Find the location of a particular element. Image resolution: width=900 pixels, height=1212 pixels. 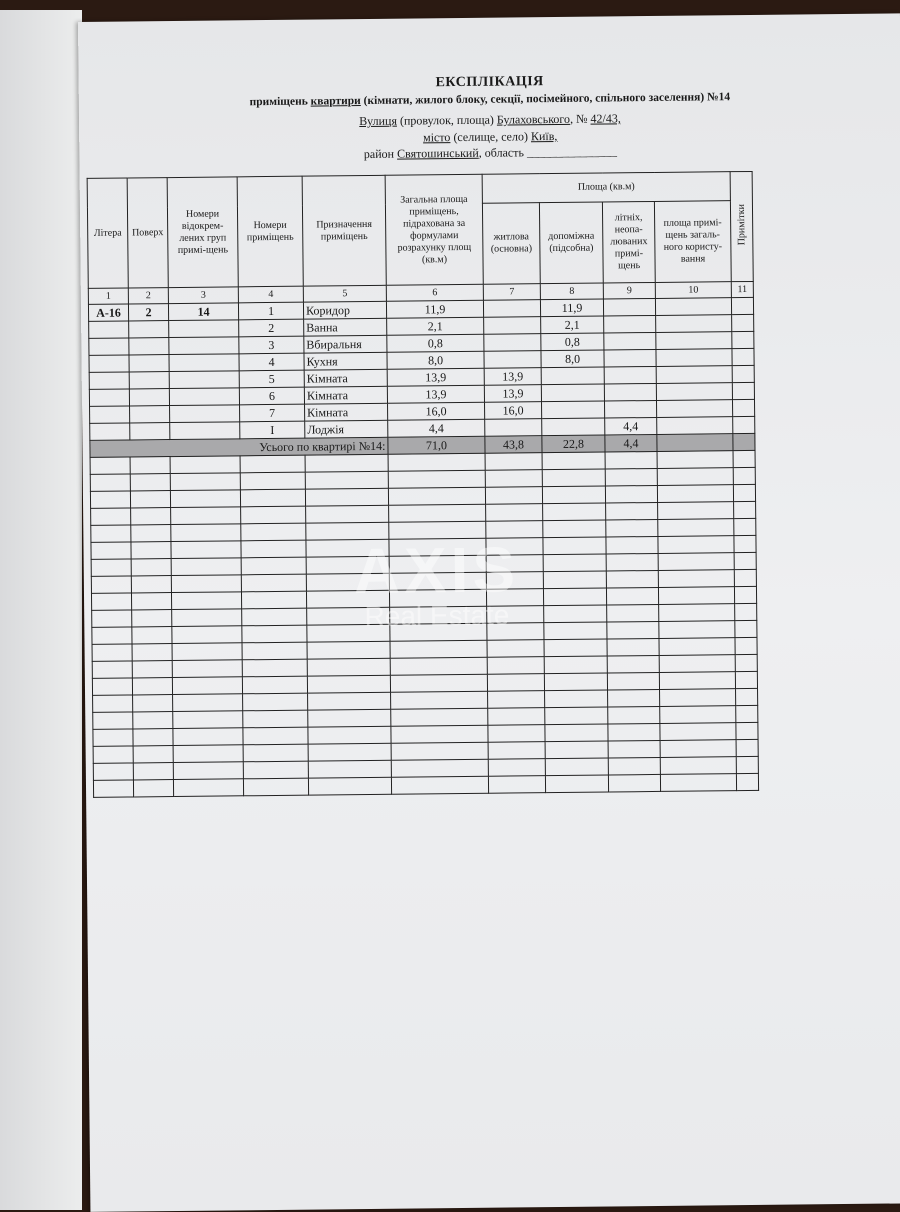

table-cell: 5 is located at coordinates (272, 379).